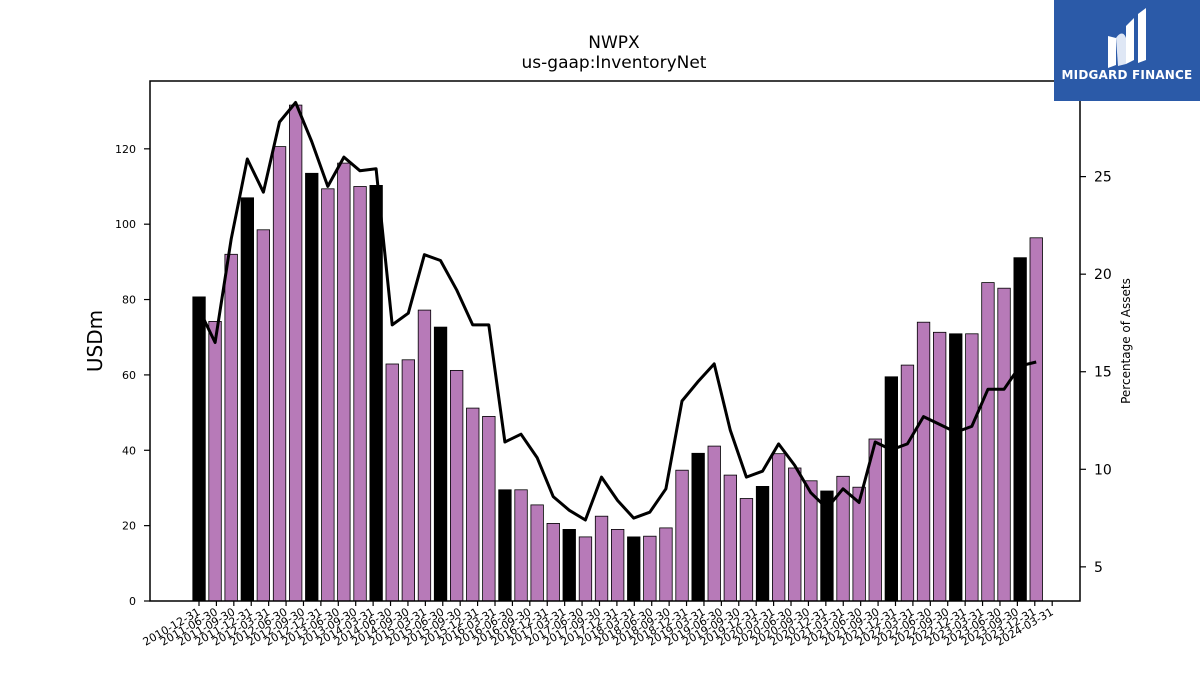  Describe the element at coordinates (1103, 373) in the screenshot. I see `y2-tick-label: 15` at that location.